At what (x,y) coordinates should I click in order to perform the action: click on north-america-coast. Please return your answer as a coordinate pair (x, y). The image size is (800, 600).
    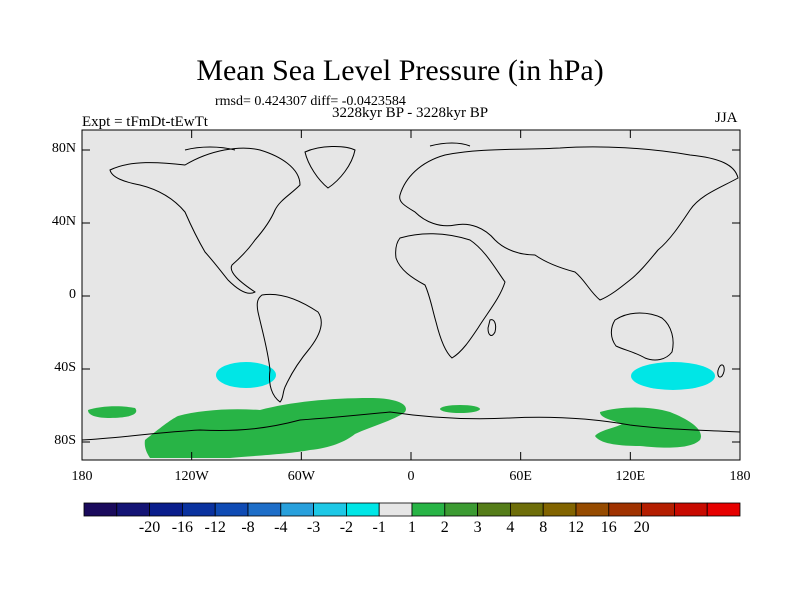
    Looking at the image, I should click on (205, 220).